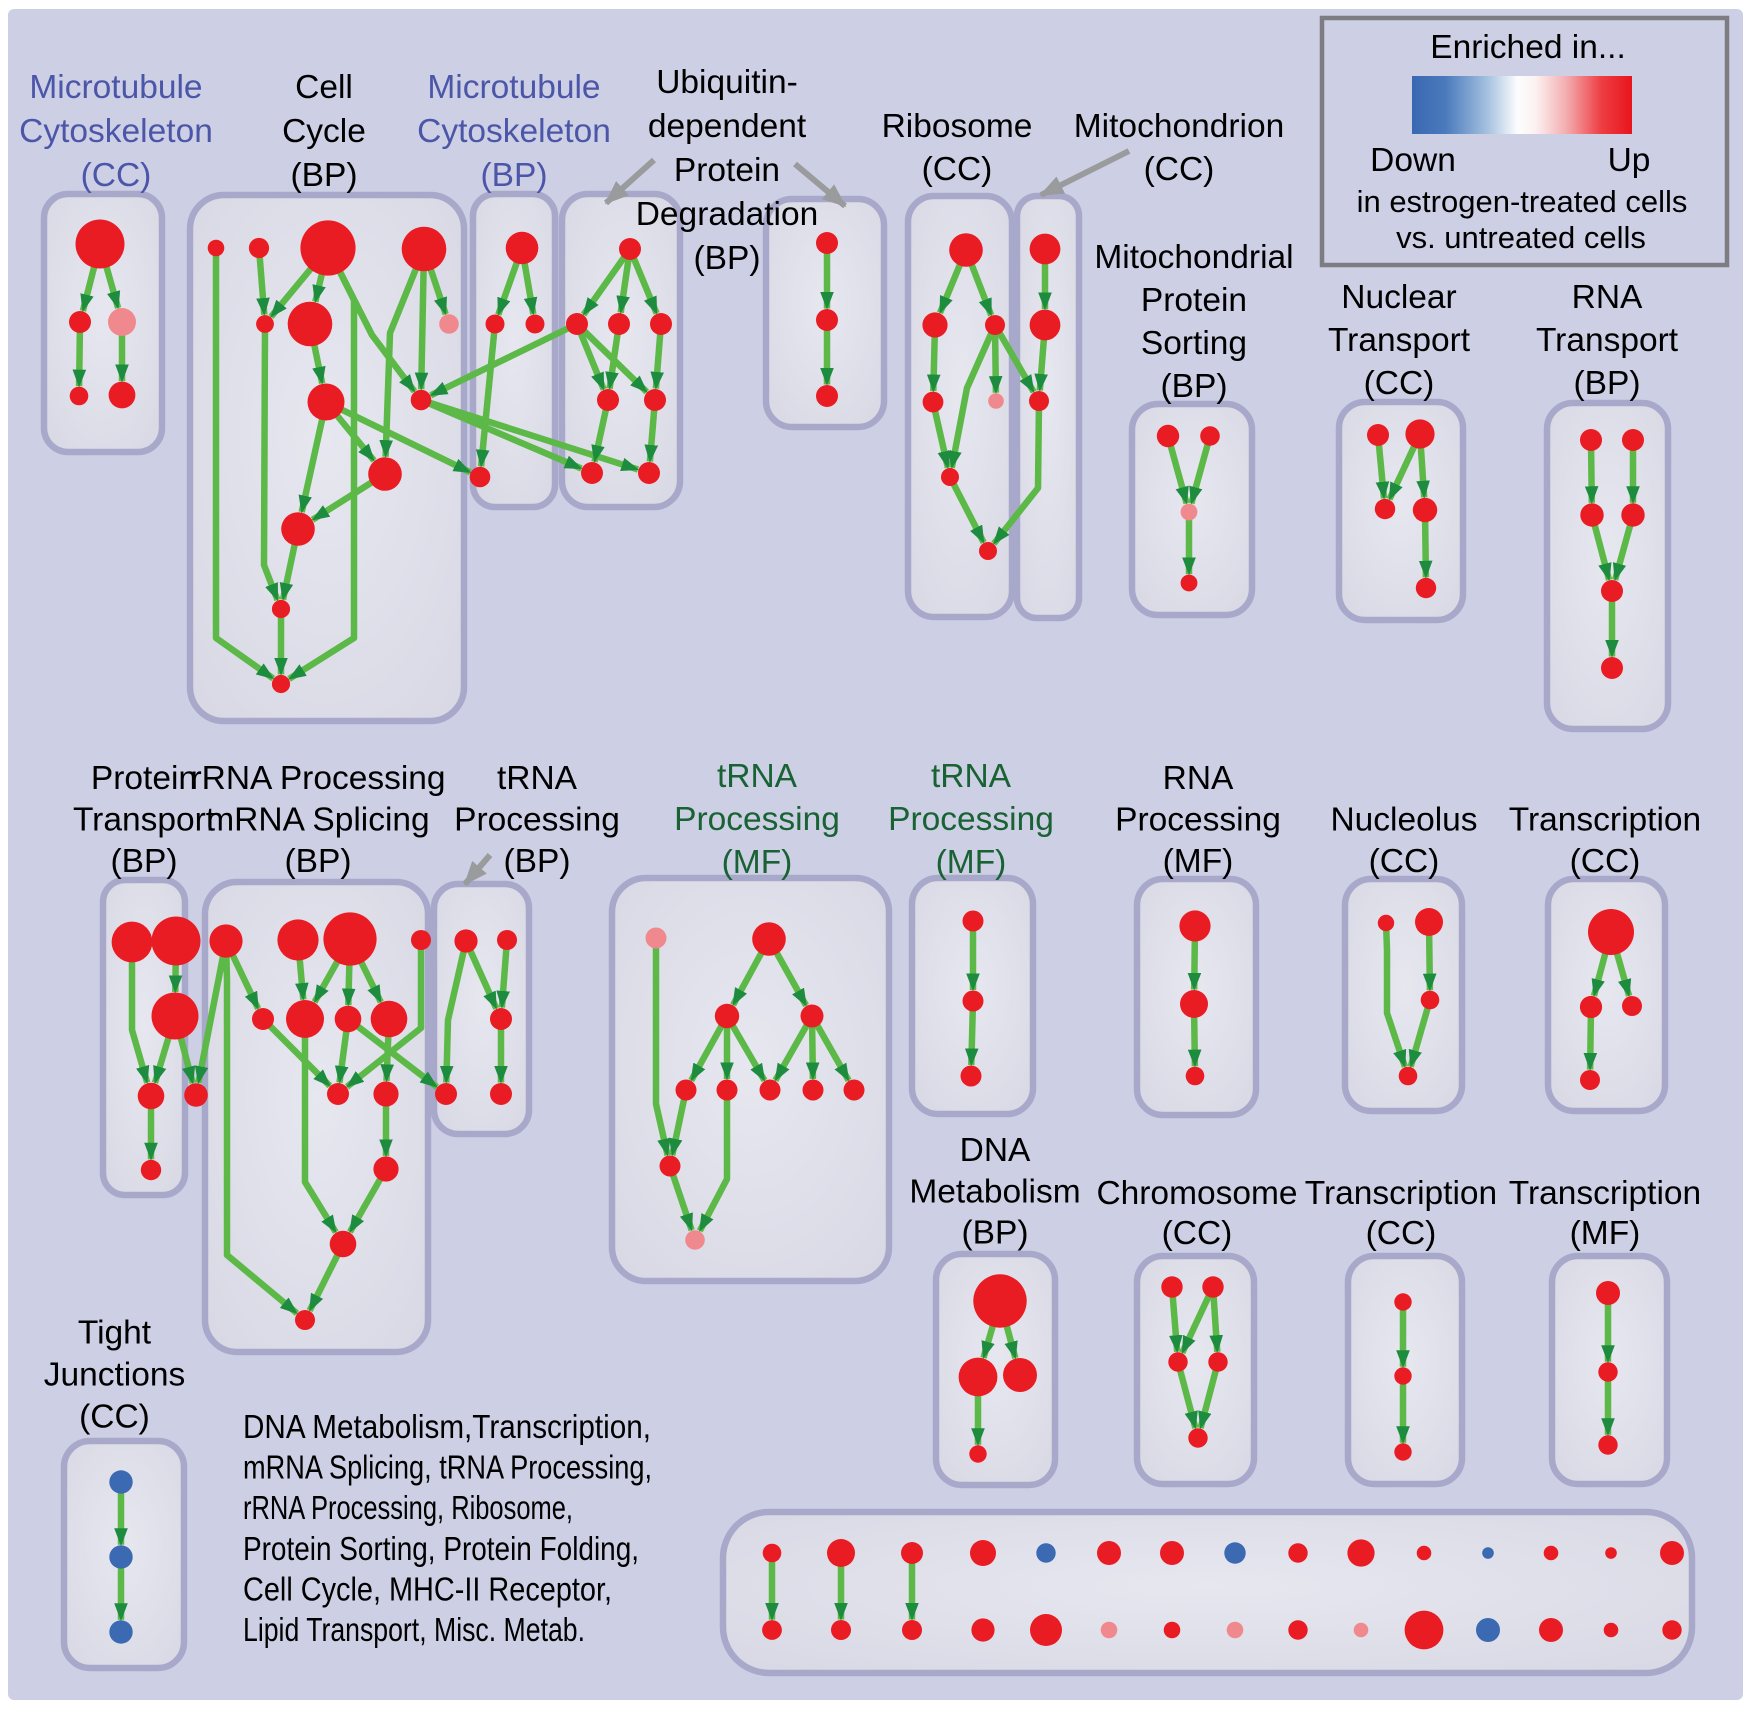 The image size is (1750, 1720). Describe the element at coordinates (1398, 297) in the screenshot. I see `svg-text: Nuclear` at that location.